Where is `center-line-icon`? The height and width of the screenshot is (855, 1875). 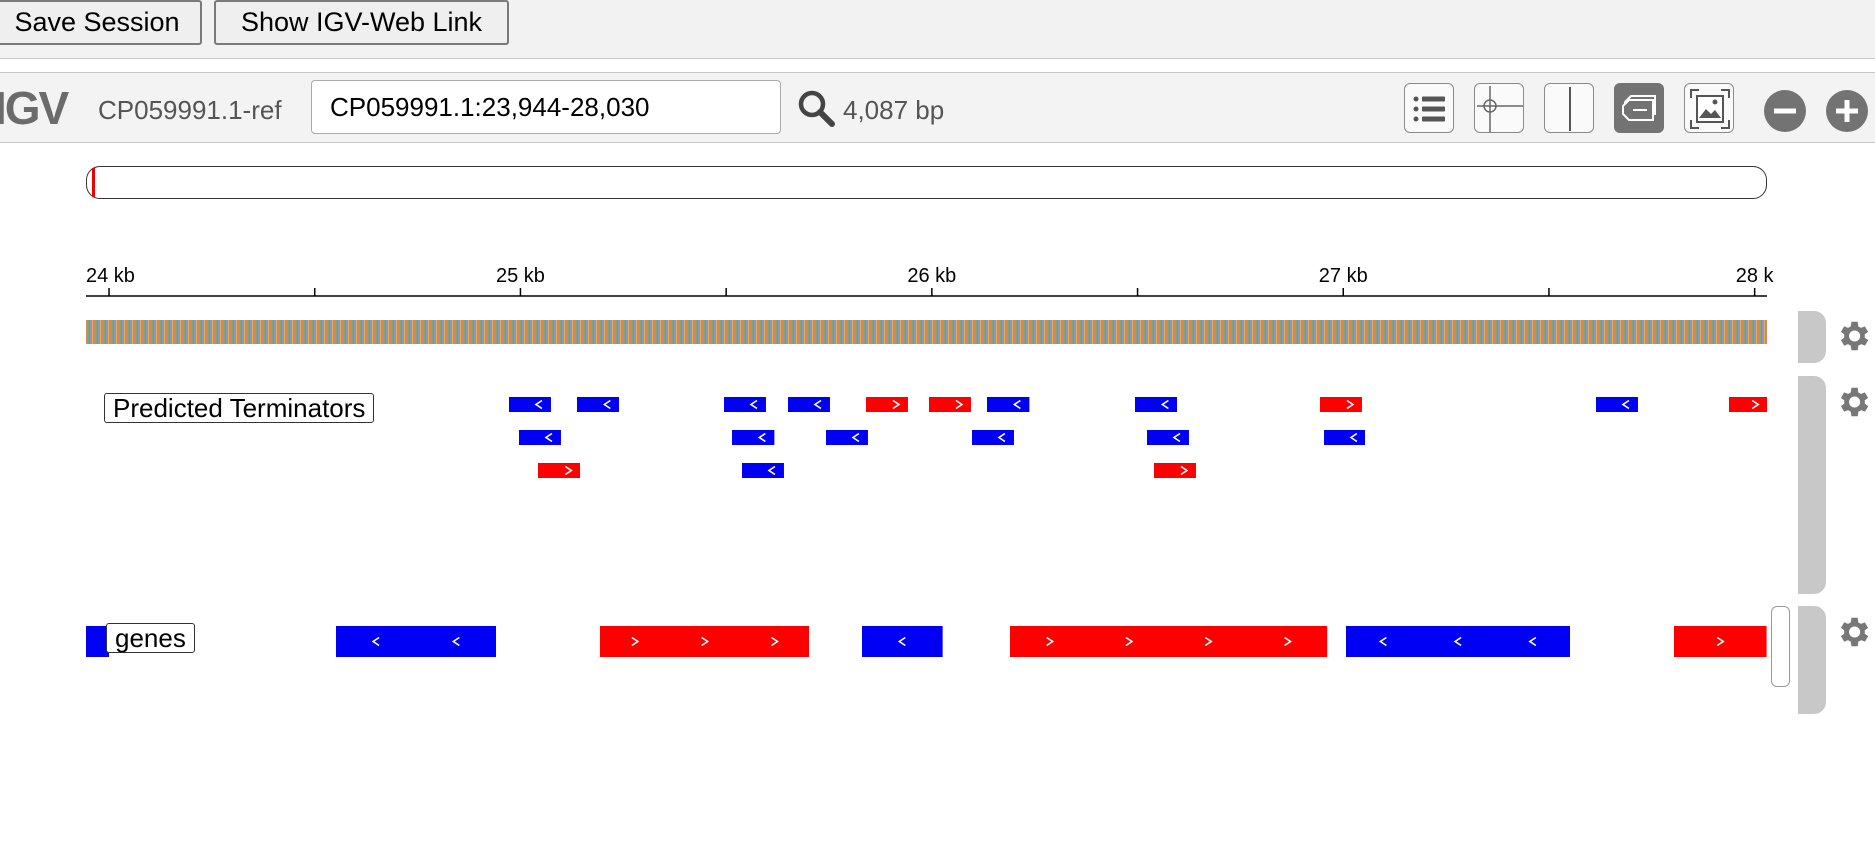 center-line-icon is located at coordinates (1570, 109).